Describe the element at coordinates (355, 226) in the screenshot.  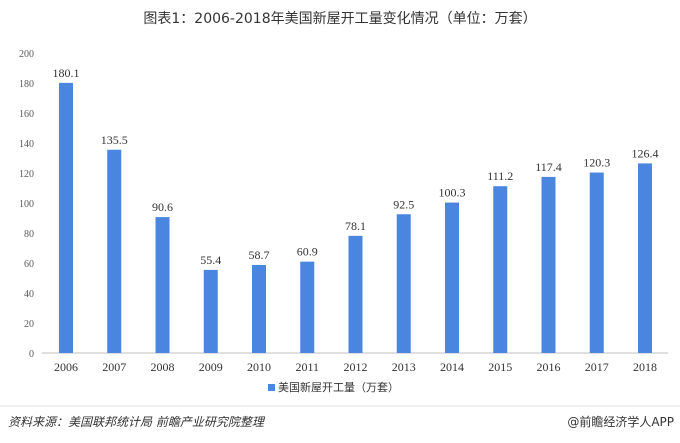
I see `data-label: 78.1` at that location.